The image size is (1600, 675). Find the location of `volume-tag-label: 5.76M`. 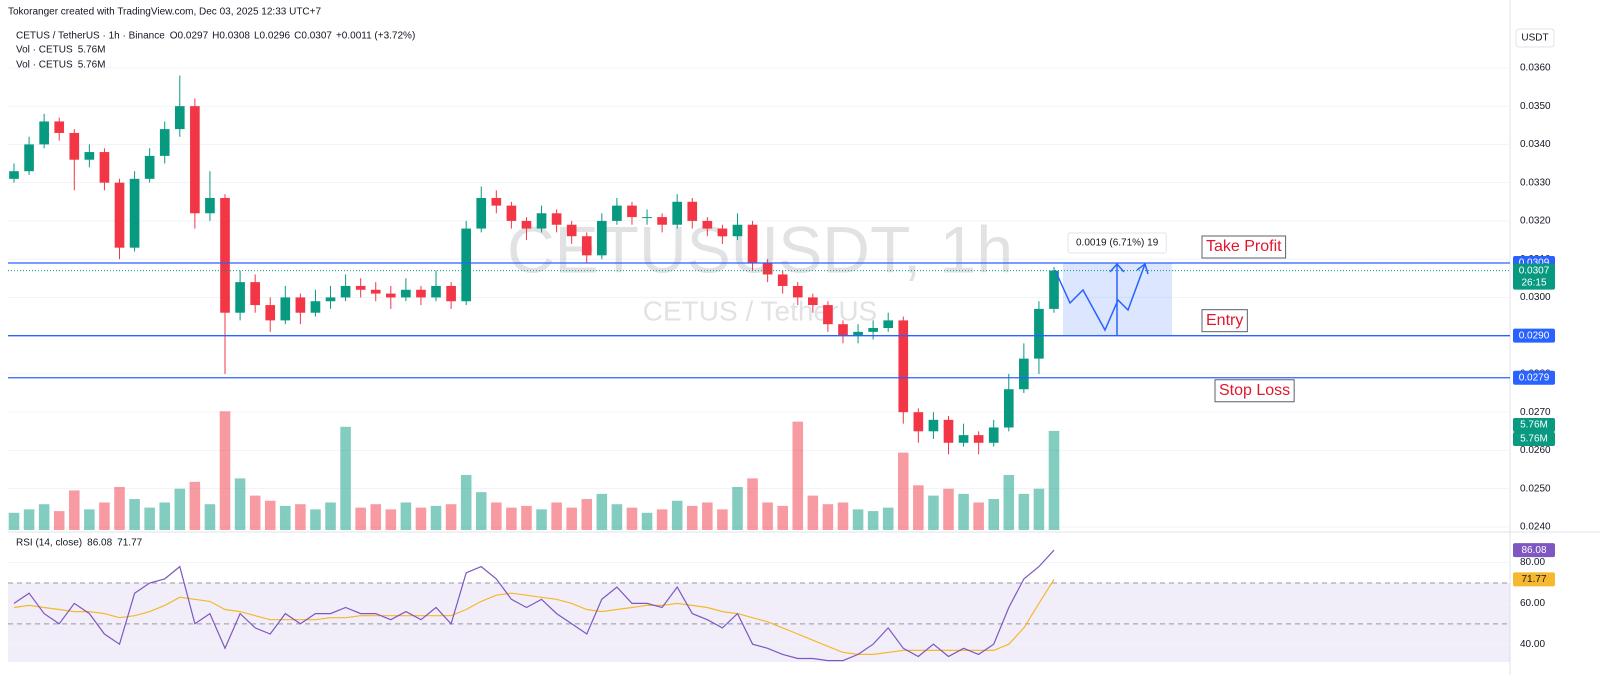

volume-tag-label: 5.76M is located at coordinates (1534, 425).